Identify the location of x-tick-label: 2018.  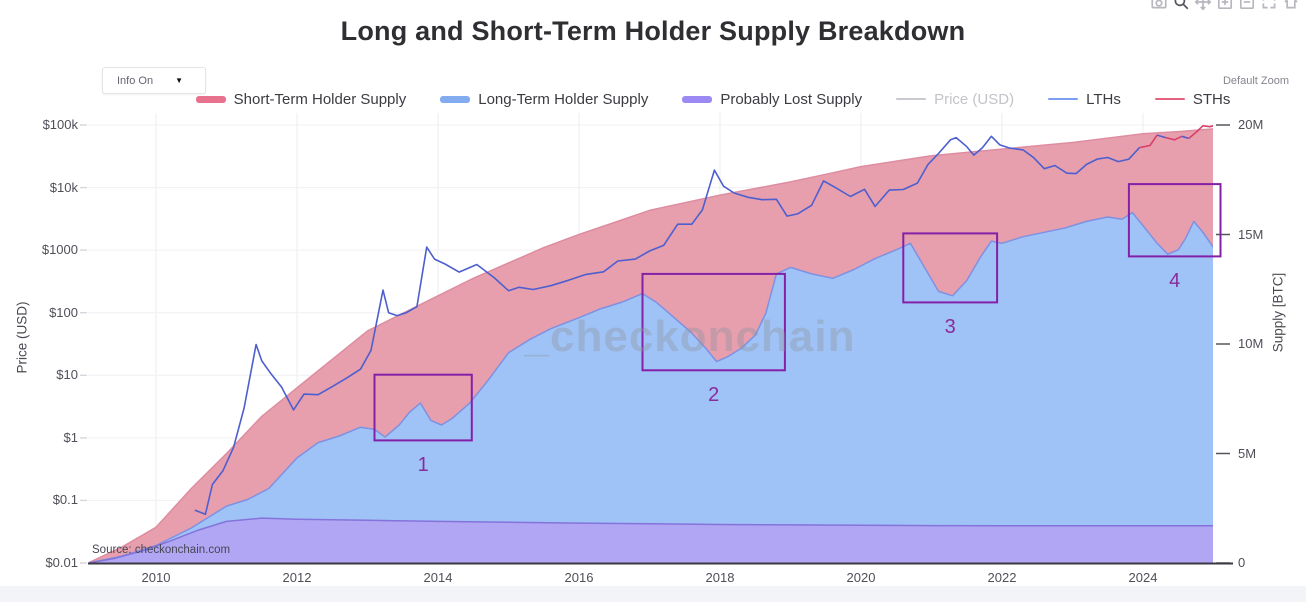
(720, 577).